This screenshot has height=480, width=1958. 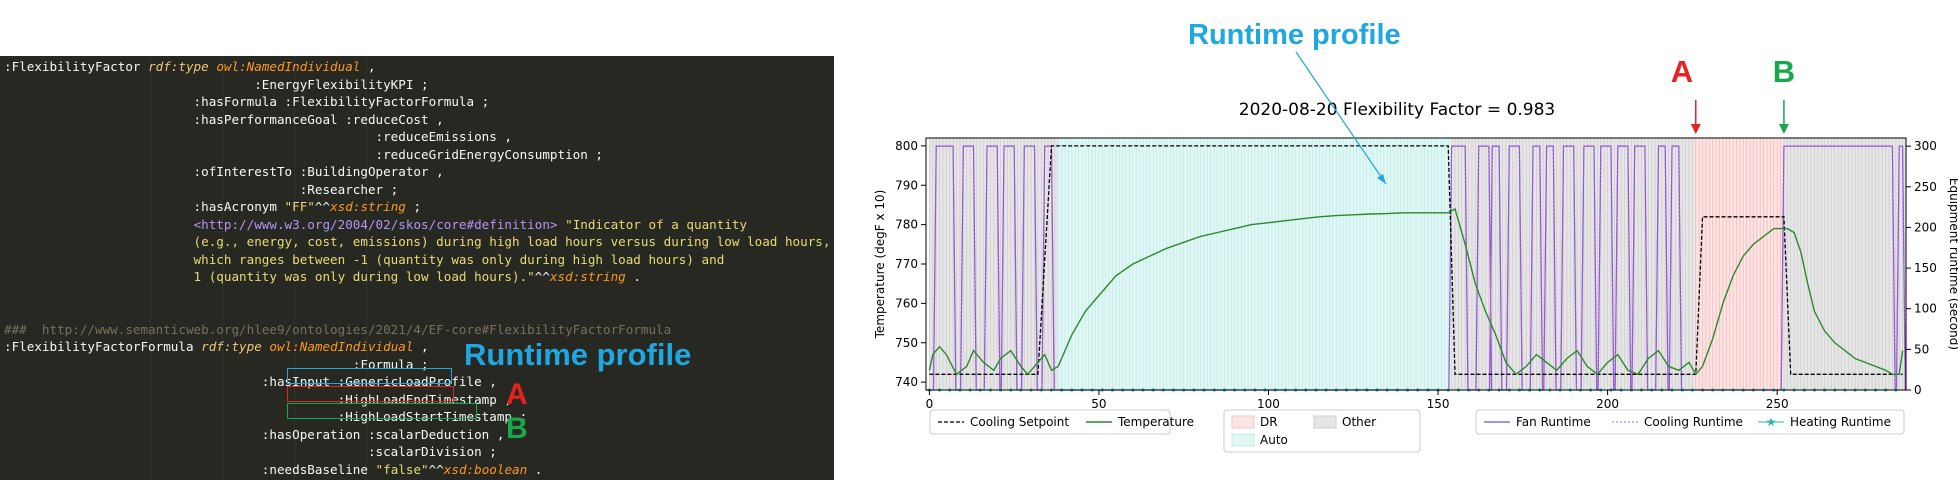 I want to click on code-token: :Formula ;, so click(x=216, y=364).